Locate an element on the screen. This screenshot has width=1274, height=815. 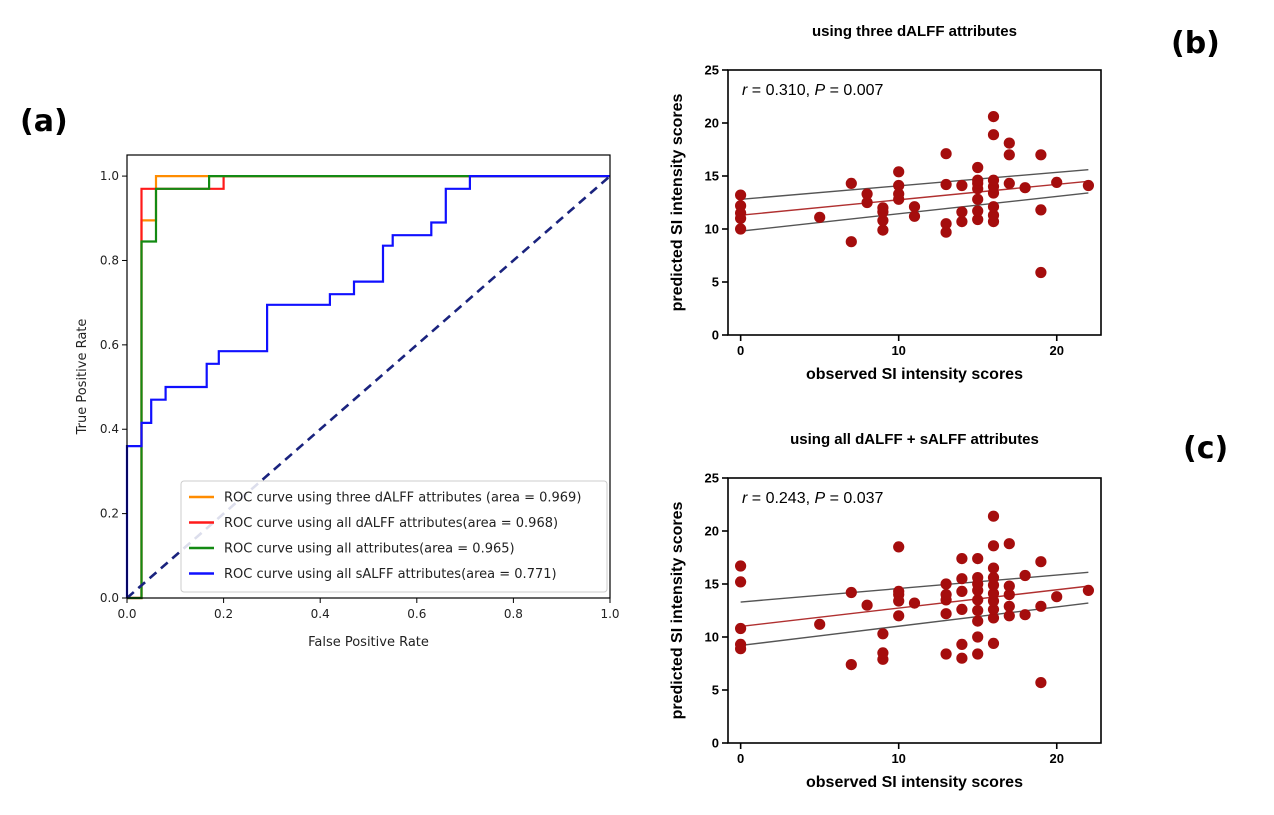
scatter-y-tick-label: 25 is located at coordinates (712, 478).